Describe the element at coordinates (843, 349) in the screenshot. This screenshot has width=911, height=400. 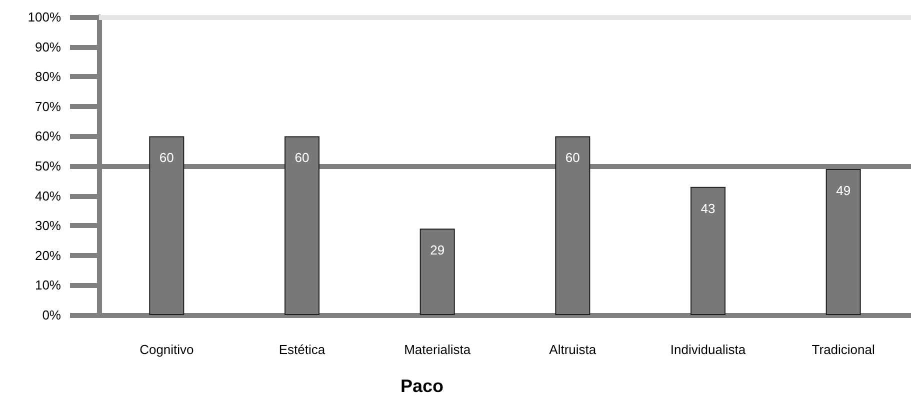
I see `x-tick-label: Tradicional` at that location.